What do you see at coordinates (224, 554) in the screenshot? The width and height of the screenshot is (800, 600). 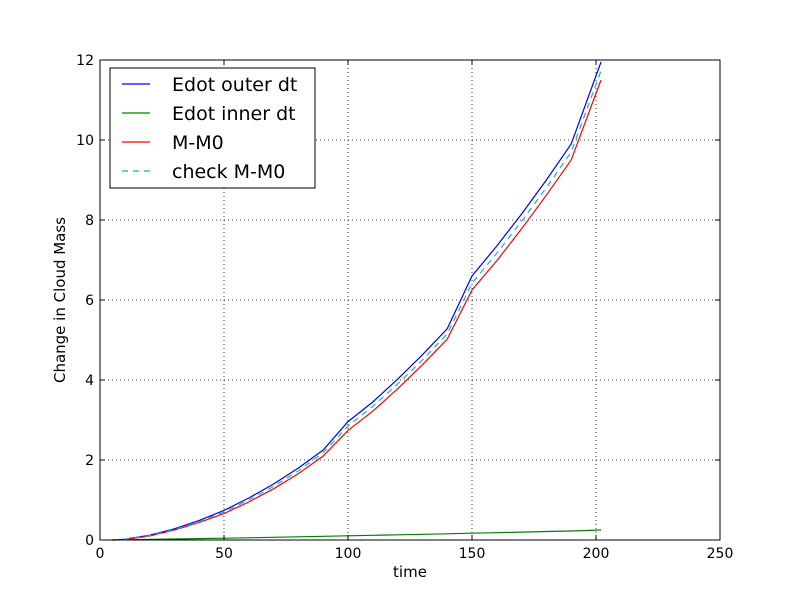 I see `x-tick-label: 50` at bounding box center [224, 554].